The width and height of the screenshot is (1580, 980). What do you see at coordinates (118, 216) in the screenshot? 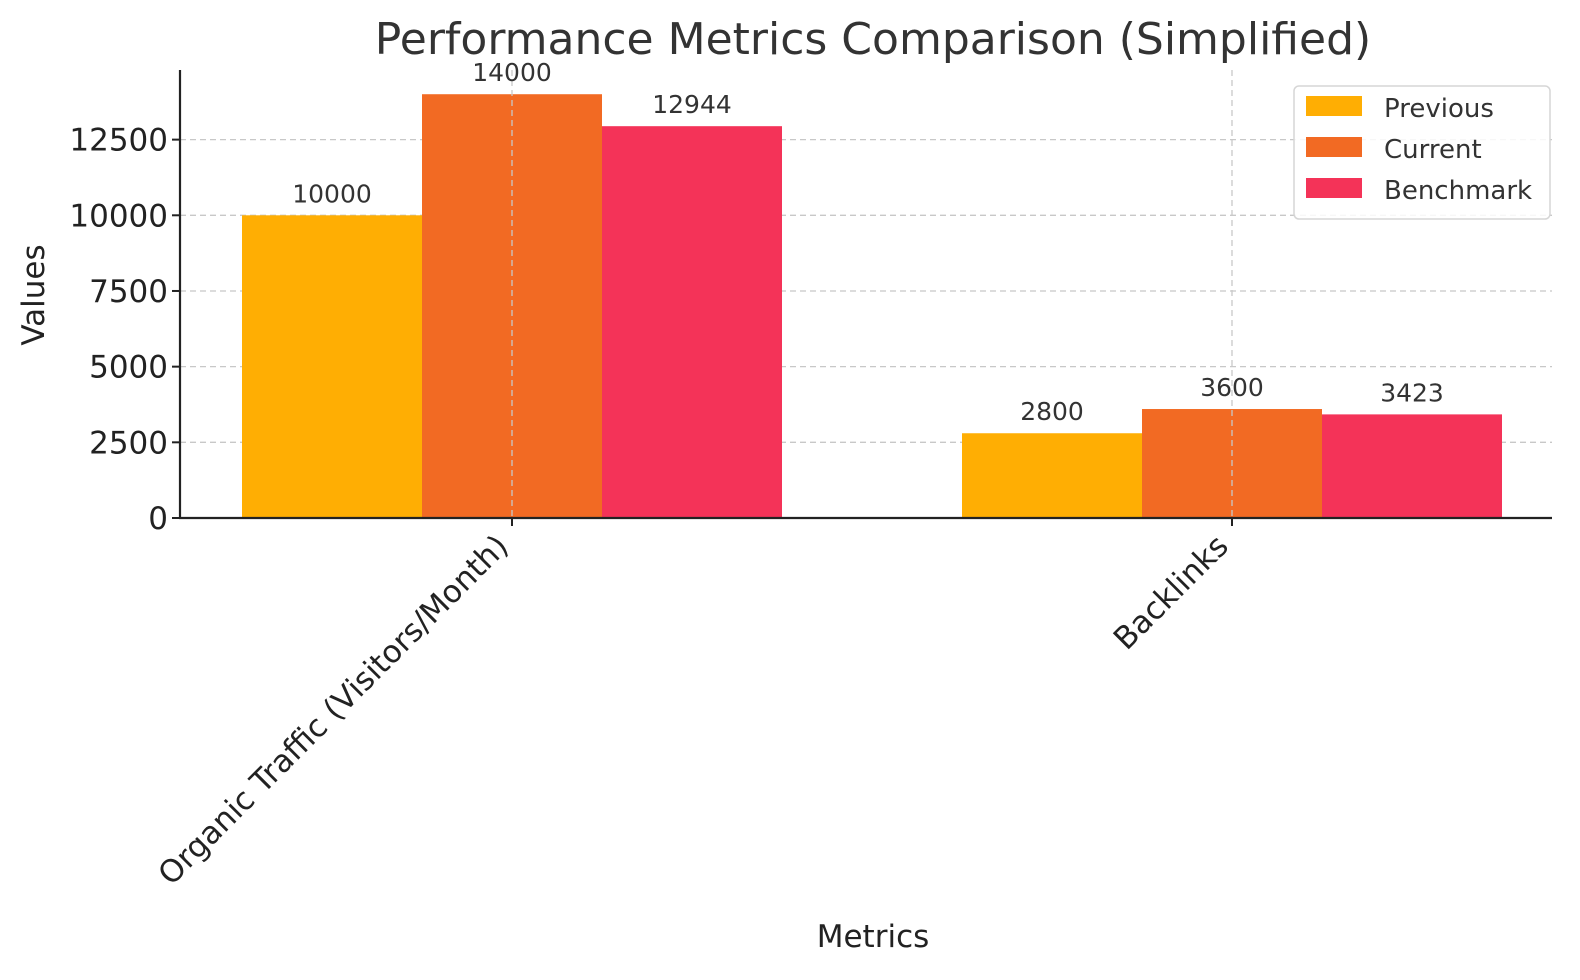
I see `y-tick-label: 10000` at bounding box center [118, 216].